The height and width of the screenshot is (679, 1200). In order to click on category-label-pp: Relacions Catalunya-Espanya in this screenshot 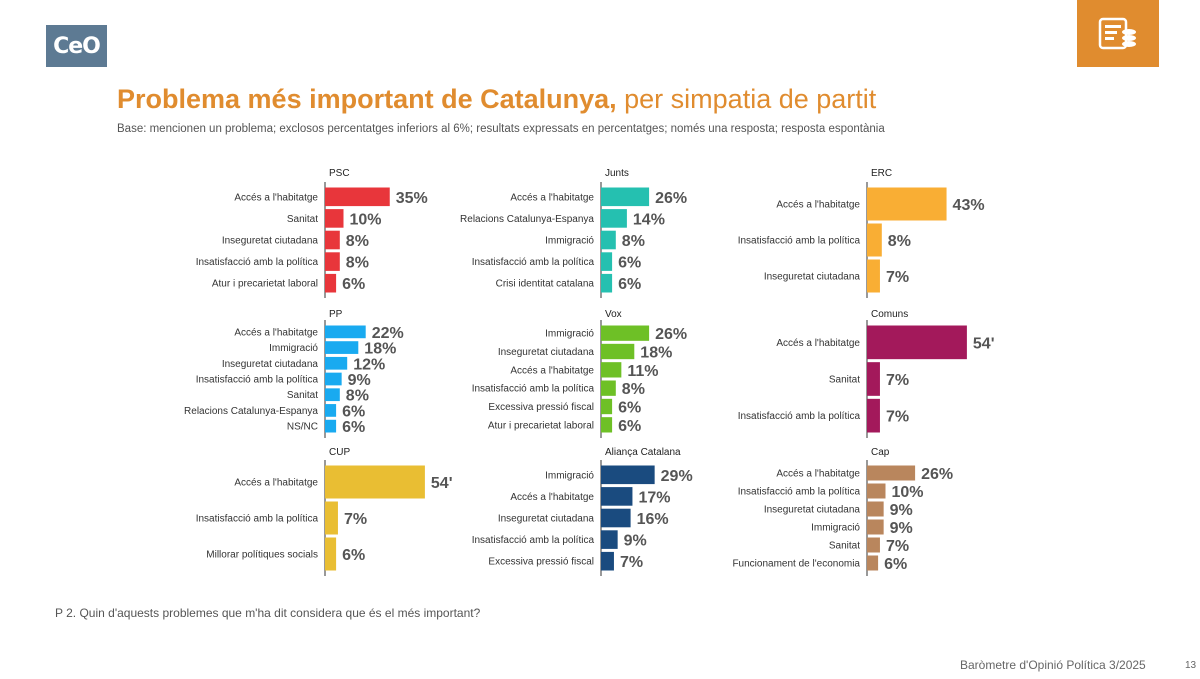, I will do `click(251, 411)`.